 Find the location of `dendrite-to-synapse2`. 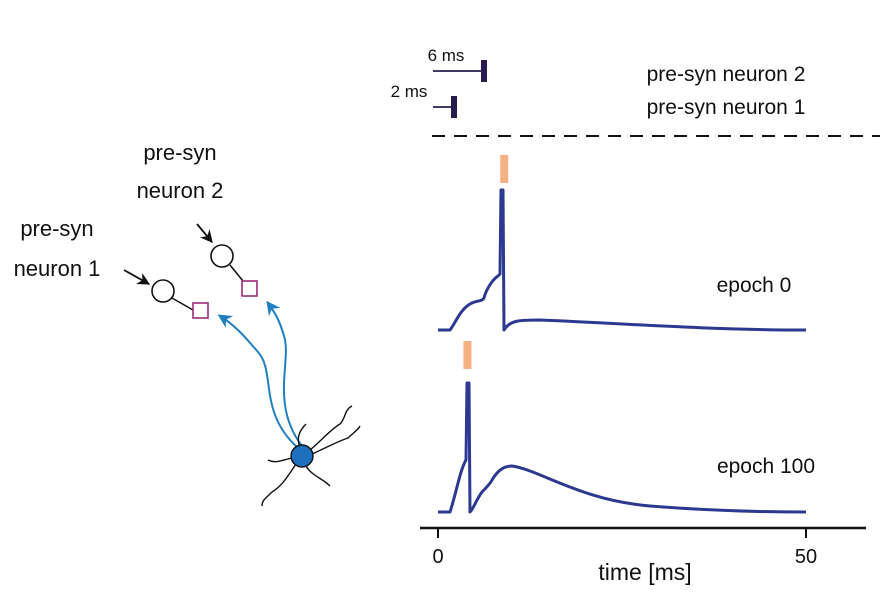

dendrite-to-synapse2 is located at coordinates (284, 373).